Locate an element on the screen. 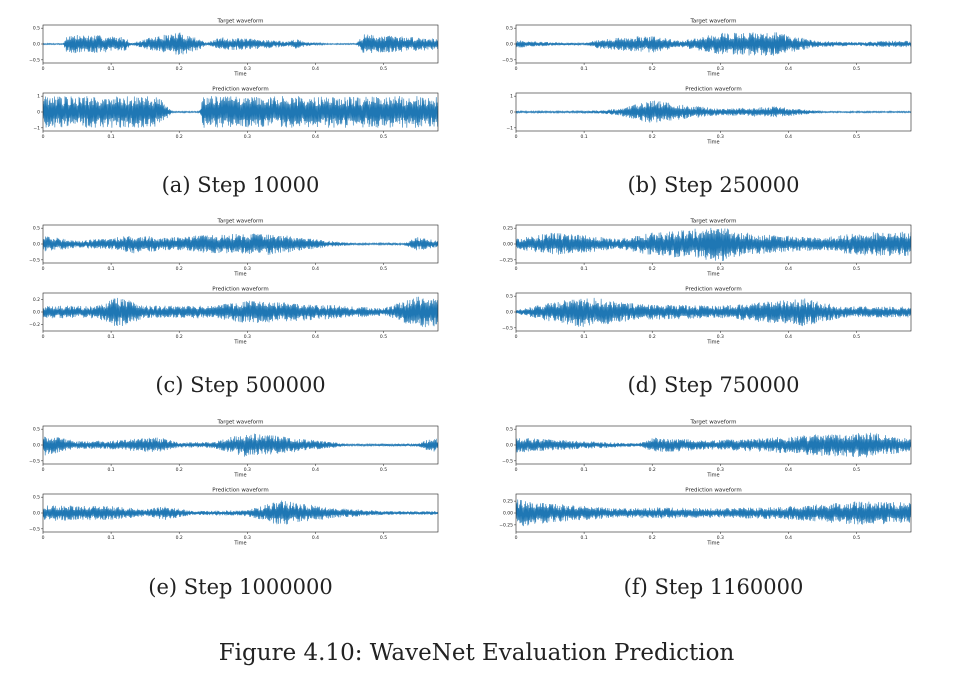 Image resolution: width=953 pixels, height=699 pixels. panel-caption: (a) Step 10000 is located at coordinates (240, 185).